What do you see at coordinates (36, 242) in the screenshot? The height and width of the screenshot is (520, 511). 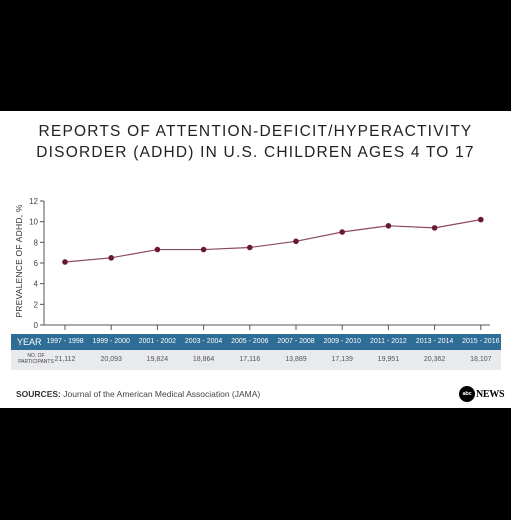 I see `y-tick-label-8: 8` at bounding box center [36, 242].